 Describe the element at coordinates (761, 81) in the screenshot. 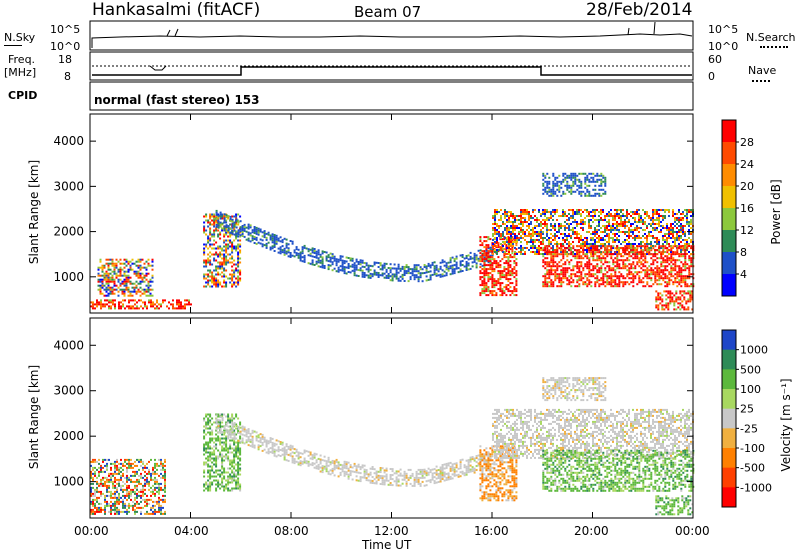

I see `nave-label-dotline` at that location.